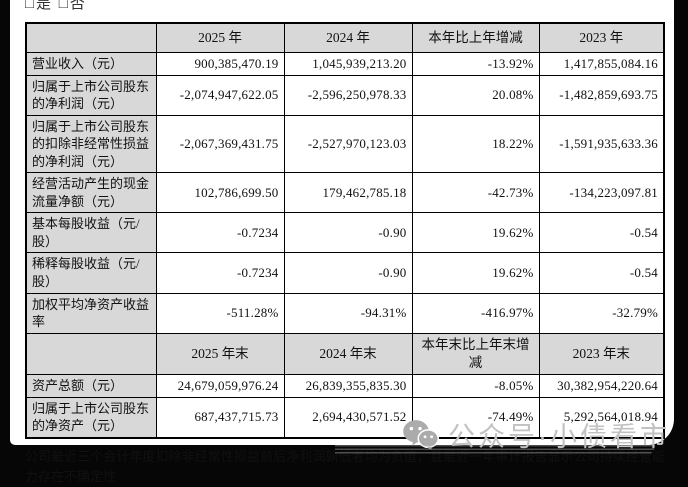 The width and height of the screenshot is (688, 487). What do you see at coordinates (348, 193) in the screenshot?
I see `value-cell: 179,462,785.18` at bounding box center [348, 193].